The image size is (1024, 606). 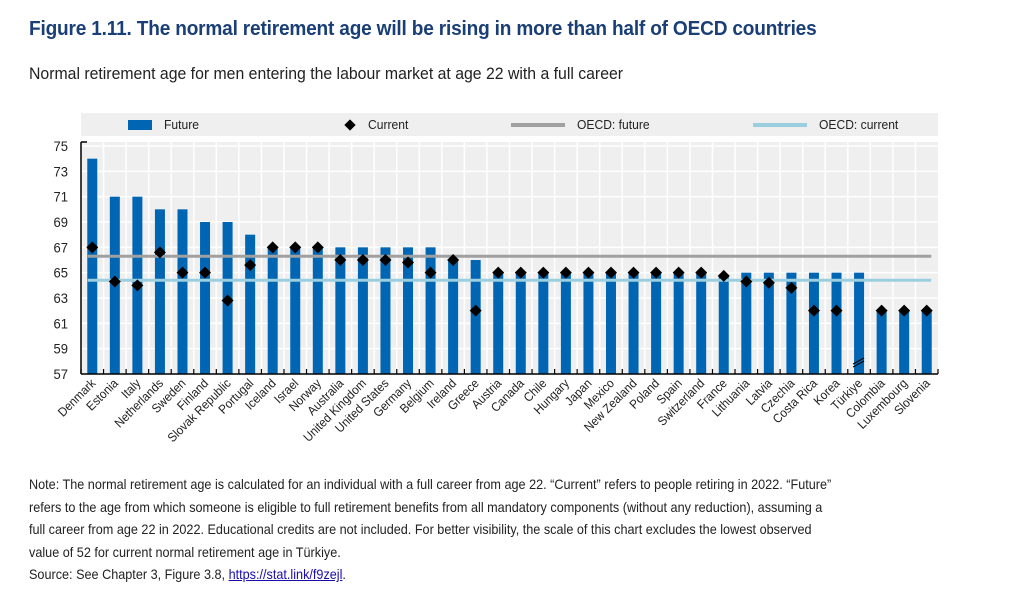 What do you see at coordinates (61, 273) in the screenshot?
I see `y-tick-label: 65` at bounding box center [61, 273].